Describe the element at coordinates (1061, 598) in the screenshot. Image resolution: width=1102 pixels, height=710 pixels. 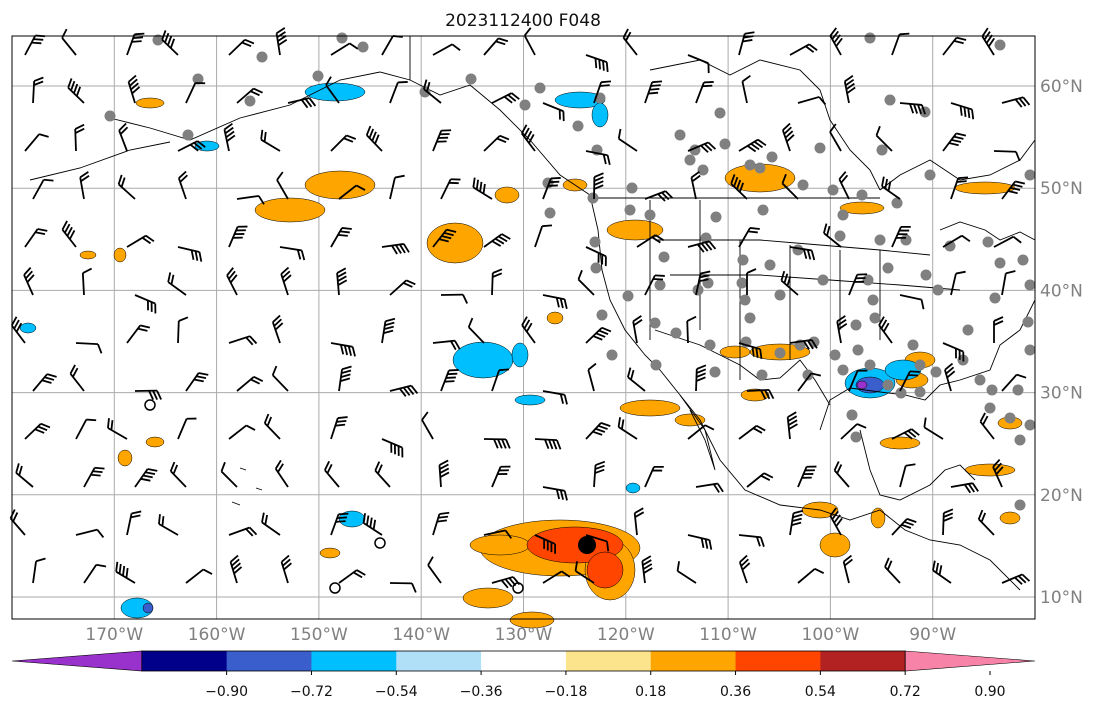
I see `latitude-label: 10°N` at that location.